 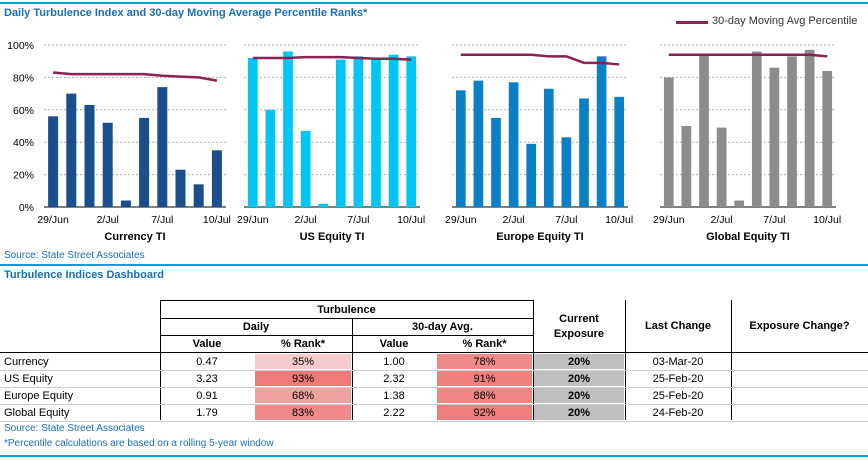 I want to click on legend-line-swatch, so click(x=692, y=22).